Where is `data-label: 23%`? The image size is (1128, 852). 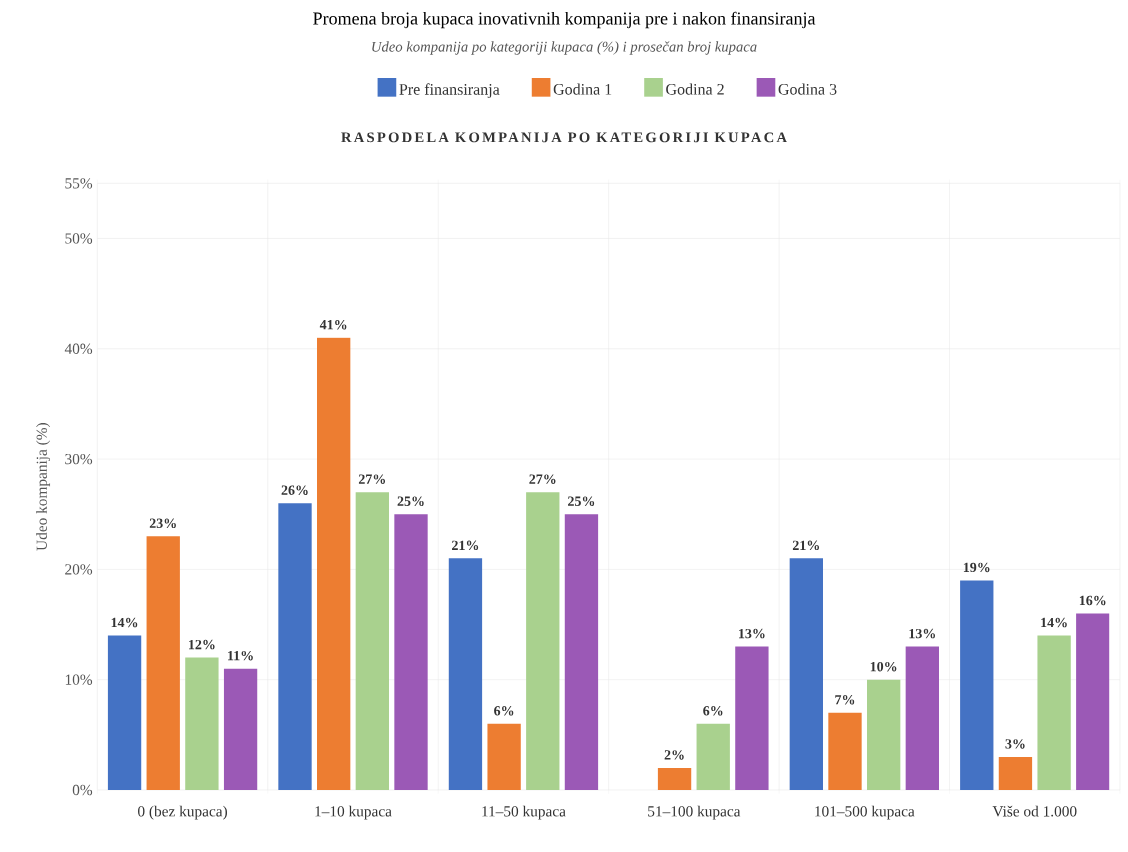 data-label: 23% is located at coordinates (162, 523).